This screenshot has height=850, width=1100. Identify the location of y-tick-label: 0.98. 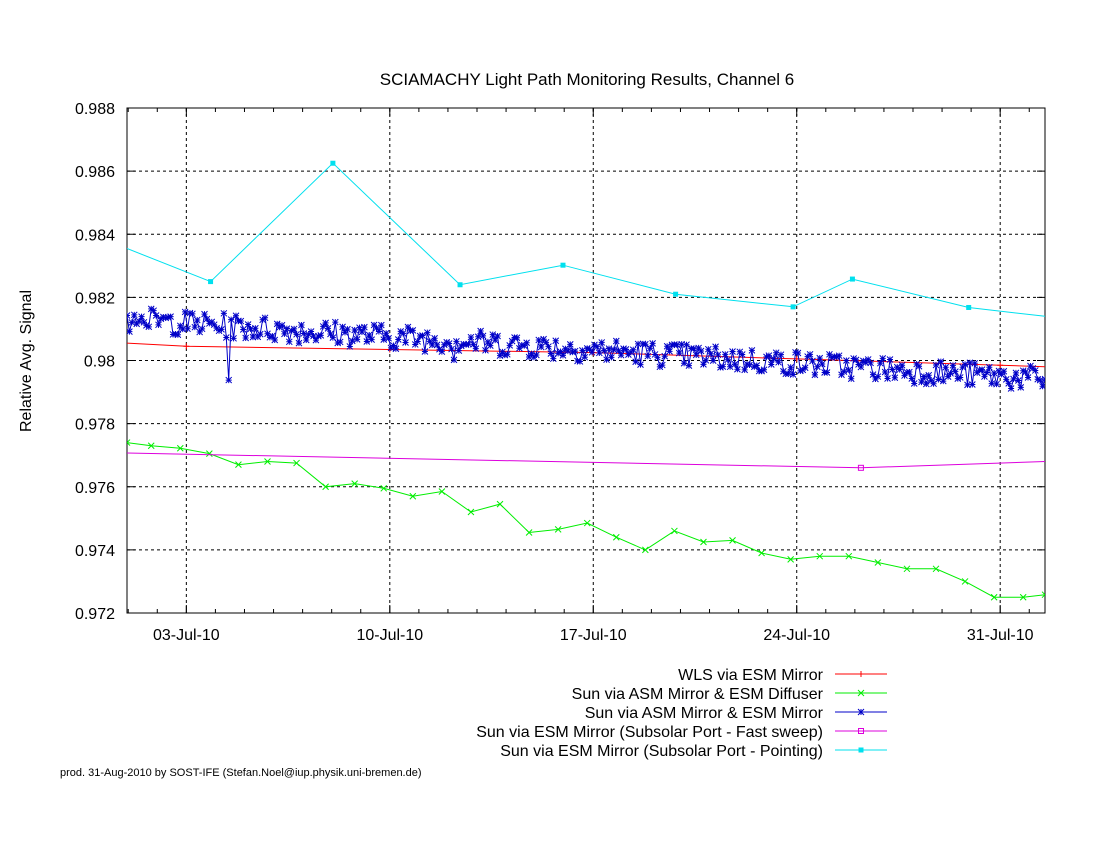
(99, 362).